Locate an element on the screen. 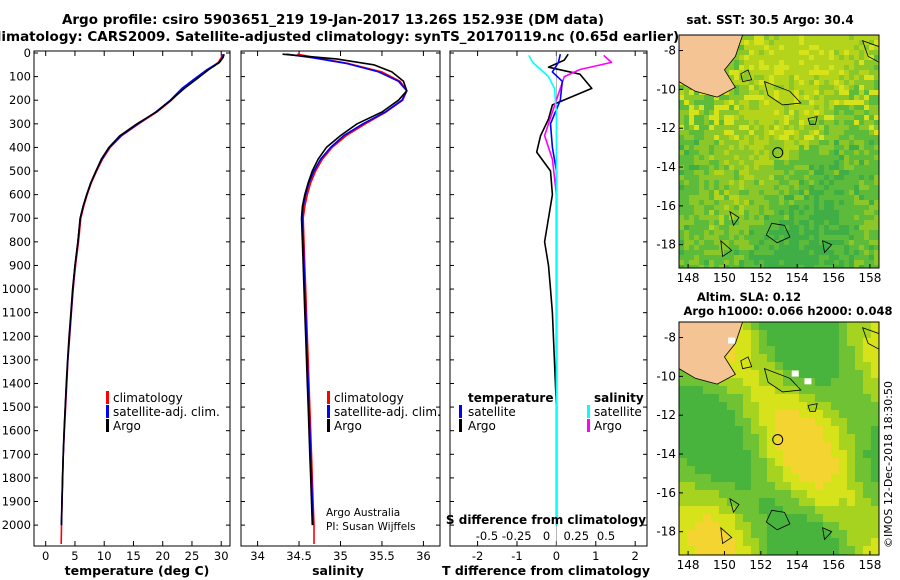  difference-profiles is located at coordinates (570, 298).